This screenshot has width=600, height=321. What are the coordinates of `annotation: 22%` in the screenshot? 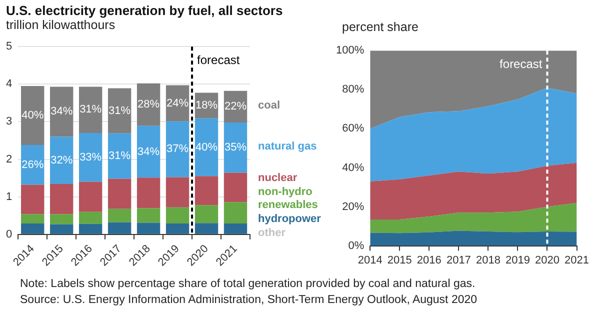 It's located at (235, 106).